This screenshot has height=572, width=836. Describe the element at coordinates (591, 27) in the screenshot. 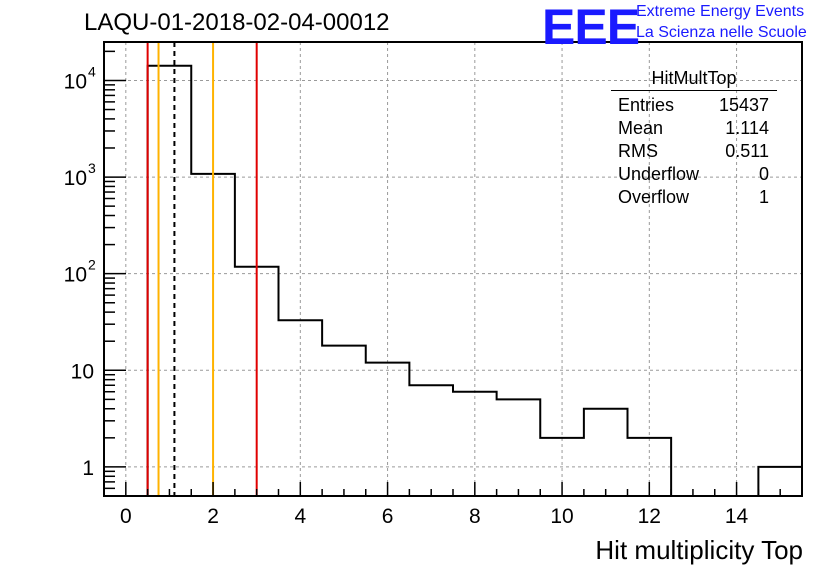

I see `eee-logo: EEE` at that location.